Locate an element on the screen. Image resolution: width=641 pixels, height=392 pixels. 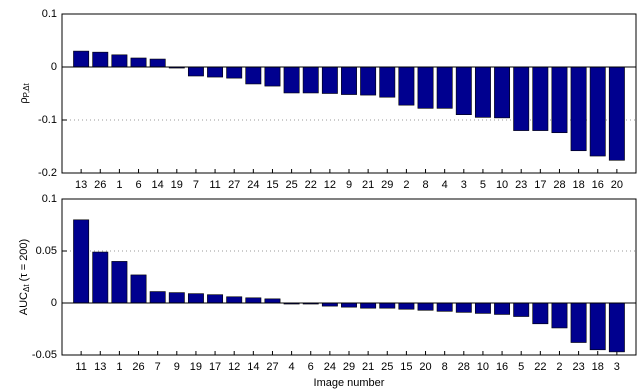
x-tick-label: 12 is located at coordinates (234, 367).